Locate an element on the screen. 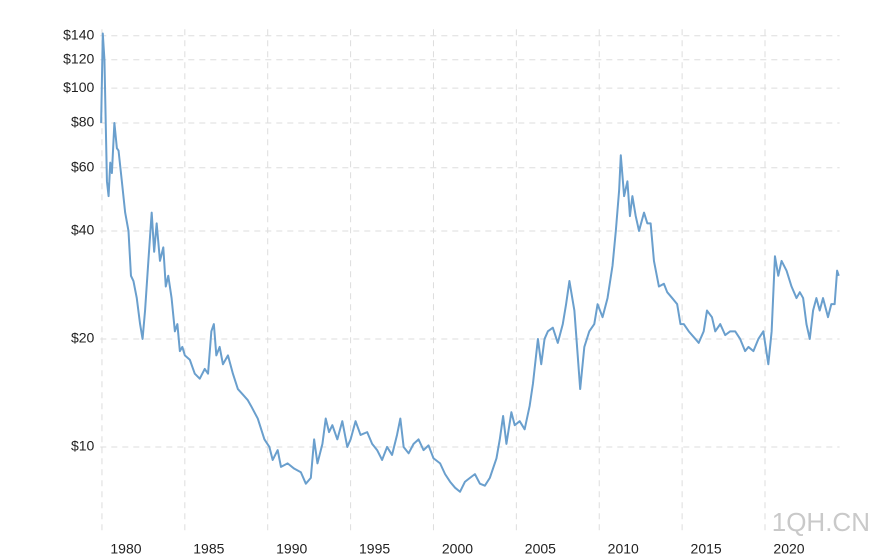 The width and height of the screenshot is (888, 560). x-tick-label: 1990 is located at coordinates (291, 549).